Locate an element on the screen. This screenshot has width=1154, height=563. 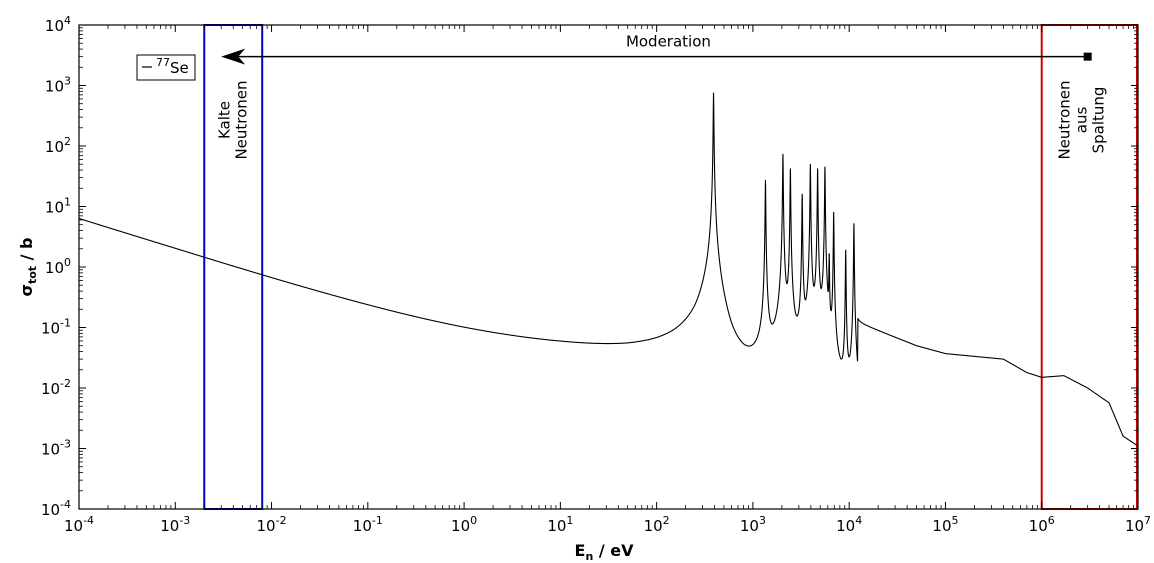
y-axis-title: σtot / b is located at coordinates (28, 267).